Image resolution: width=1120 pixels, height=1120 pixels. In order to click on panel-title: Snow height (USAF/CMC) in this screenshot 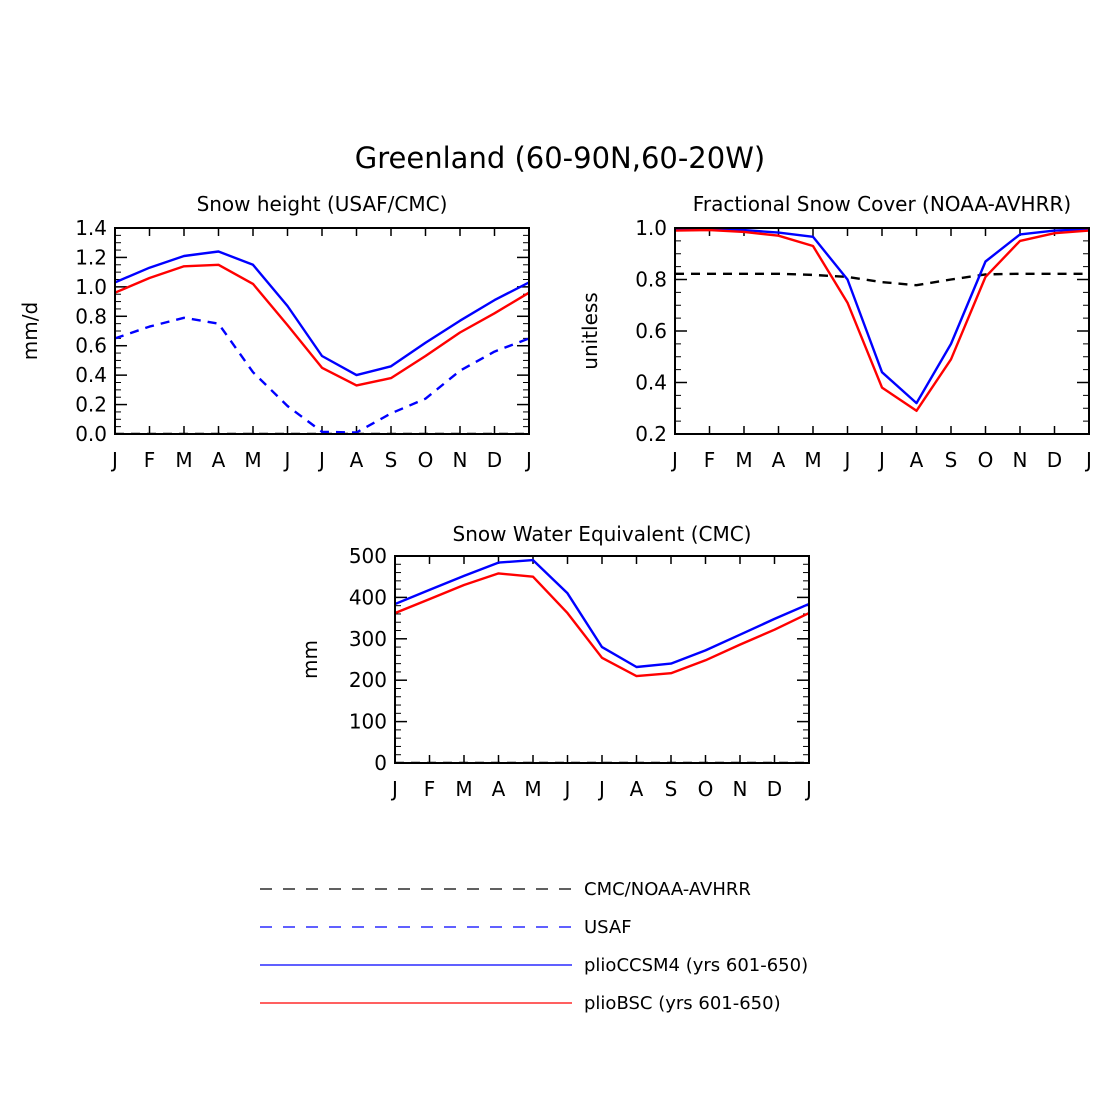, I will do `click(322, 204)`.